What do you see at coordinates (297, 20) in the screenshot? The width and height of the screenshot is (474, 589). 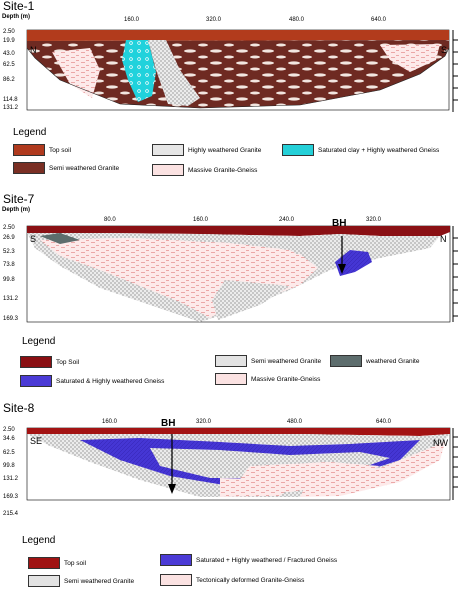 I see `site1-x-tick: 480.0` at bounding box center [297, 20].